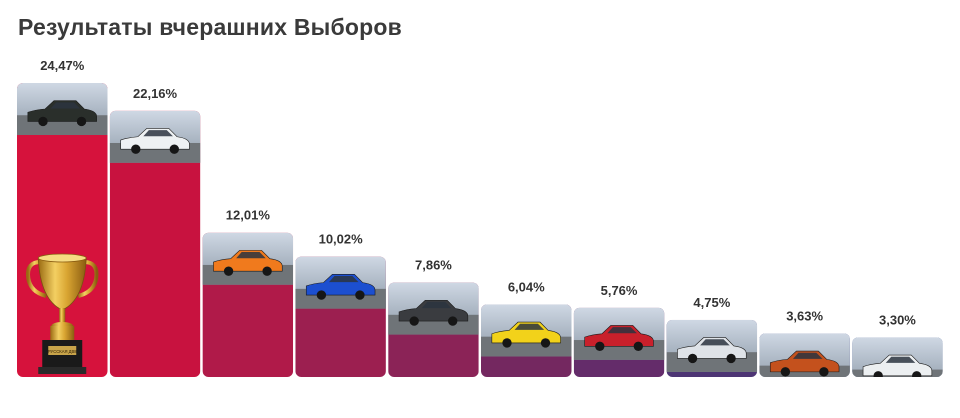 This screenshot has width=960, height=418. I want to click on trophy-icon: РУССКАЯ ДВ8, so click(62, 313).